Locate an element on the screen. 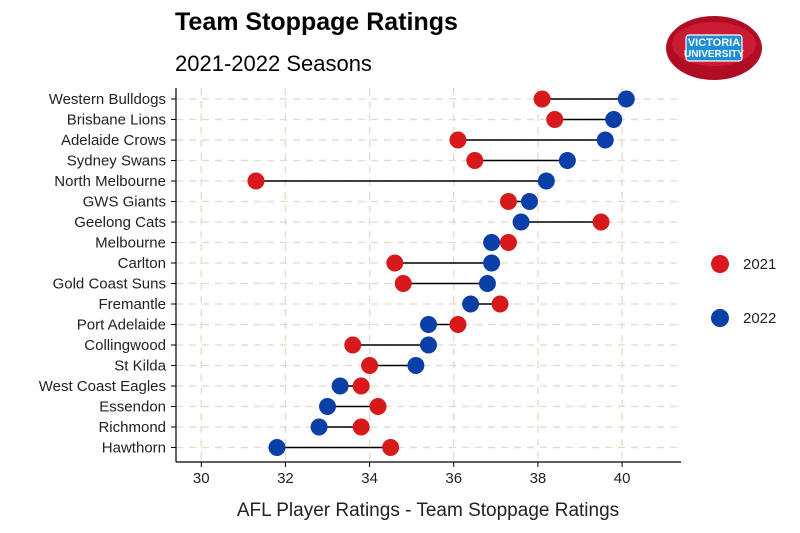 Image resolution: width=800 pixels, height=533 pixels. x-tick-label-40: 40 is located at coordinates (622, 478).